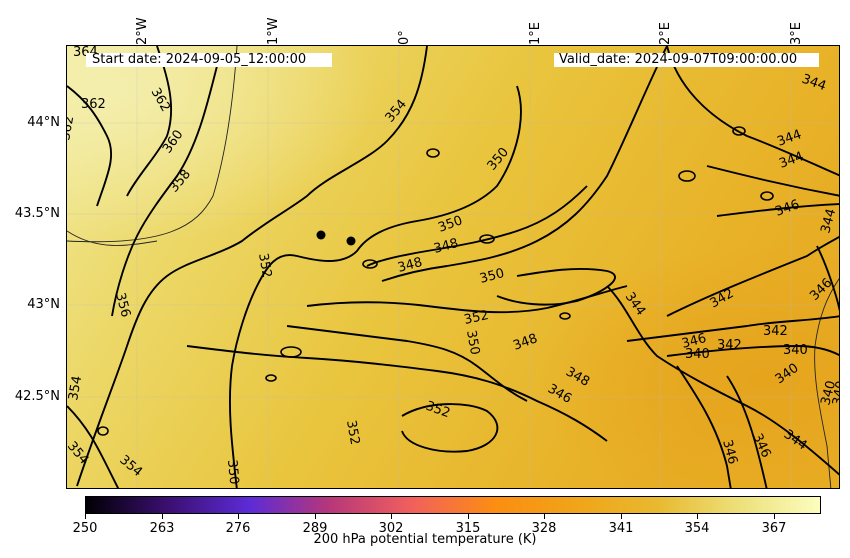 This screenshot has width=850, height=558. I want to click on colorbar-tick-label: 341, so click(621, 528).